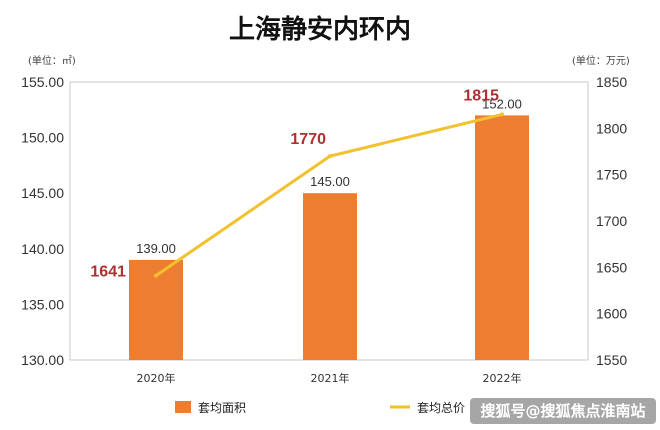 Image resolution: width=660 pixels, height=430 pixels. I want to click on chart-title: 上海静安内环内, so click(320, 29).